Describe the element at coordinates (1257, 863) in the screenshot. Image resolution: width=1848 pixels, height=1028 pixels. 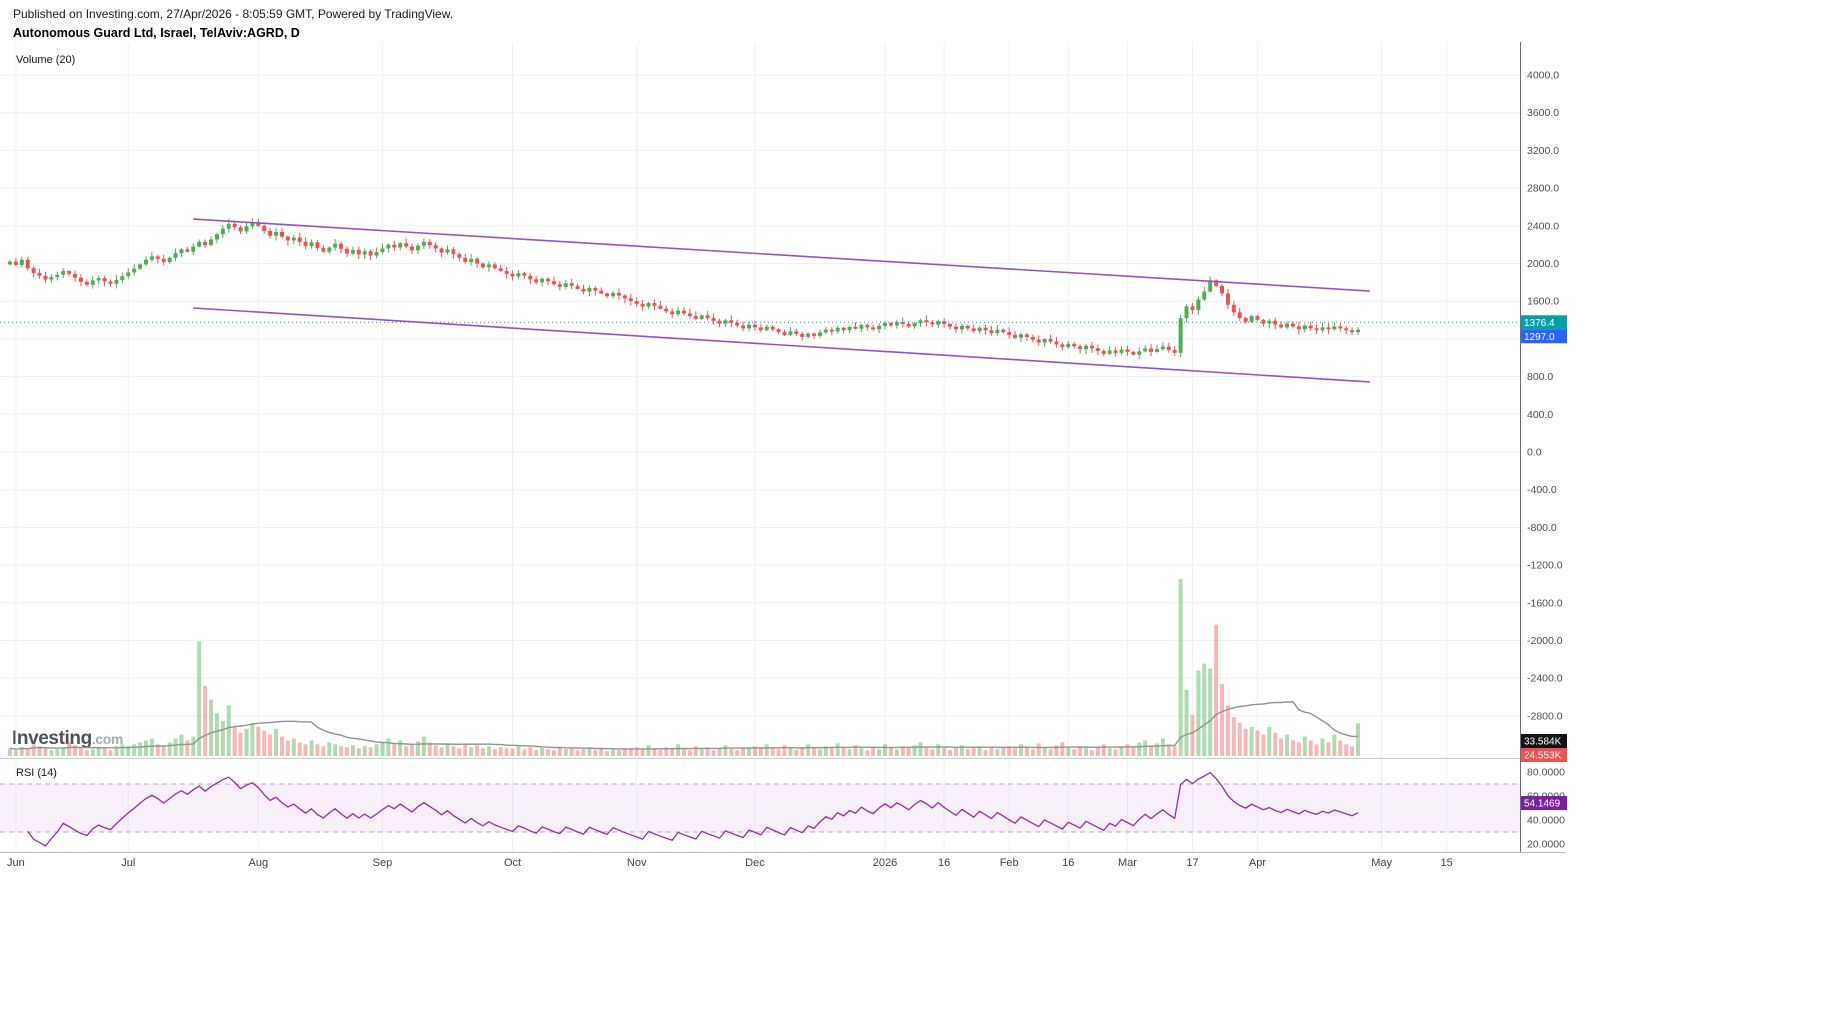
I see `time-tick-label: Apr` at that location.